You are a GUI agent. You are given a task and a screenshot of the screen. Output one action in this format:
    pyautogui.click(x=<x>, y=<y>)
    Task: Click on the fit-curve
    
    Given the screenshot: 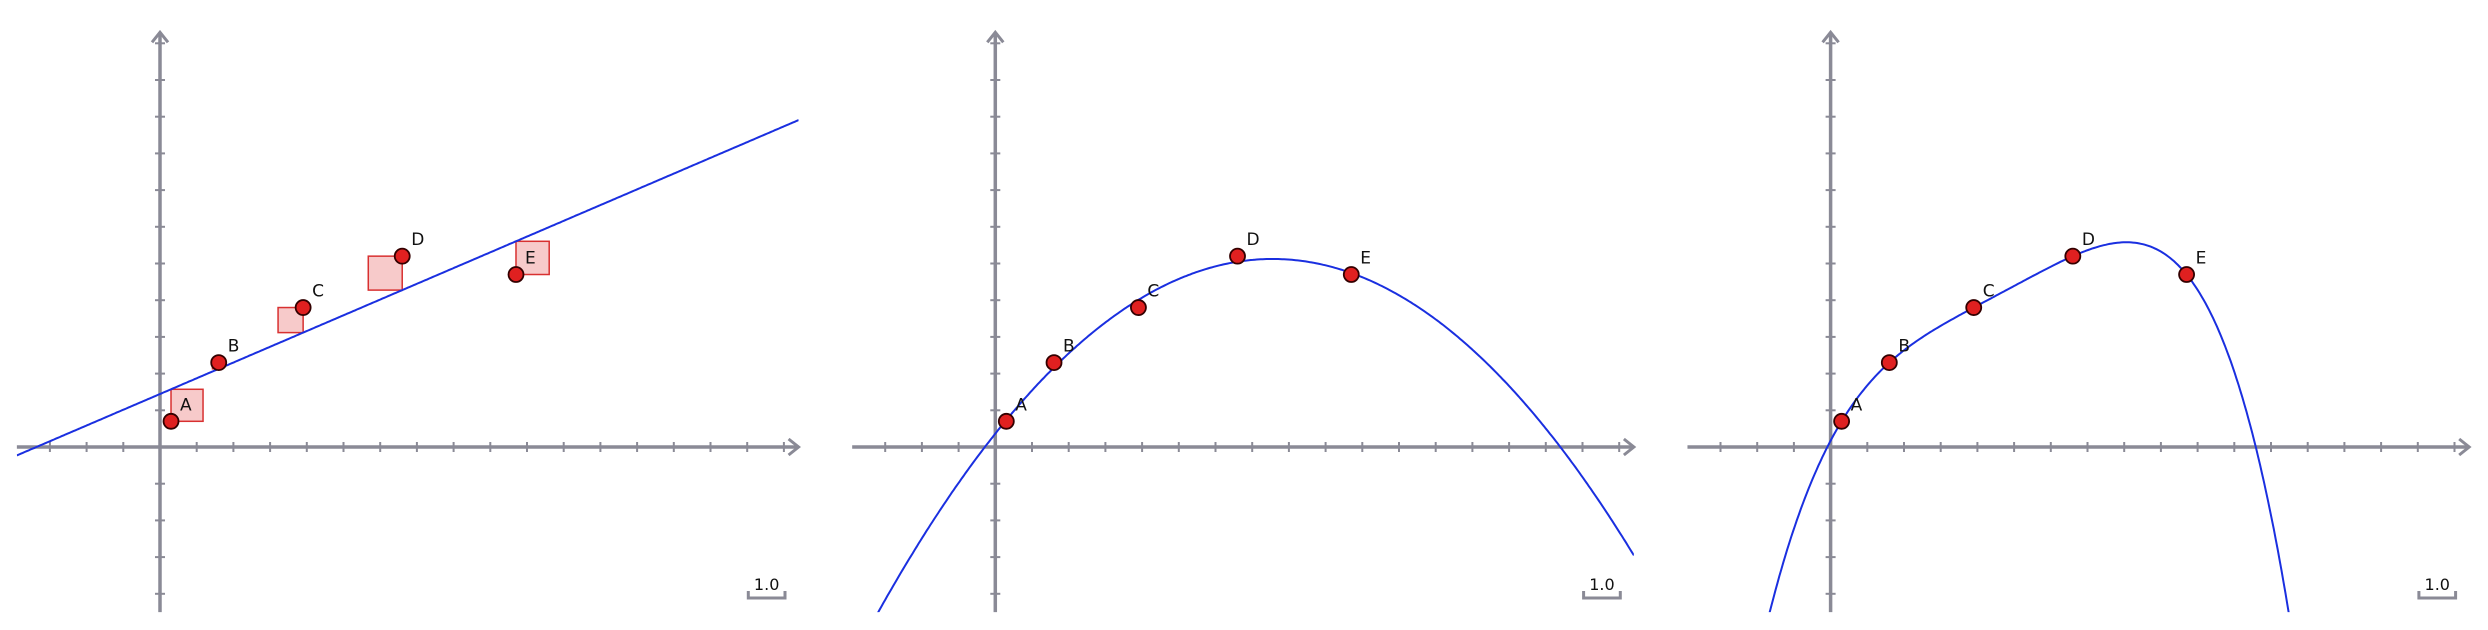 What is the action you would take?
    pyautogui.click(x=2029, y=427)
    